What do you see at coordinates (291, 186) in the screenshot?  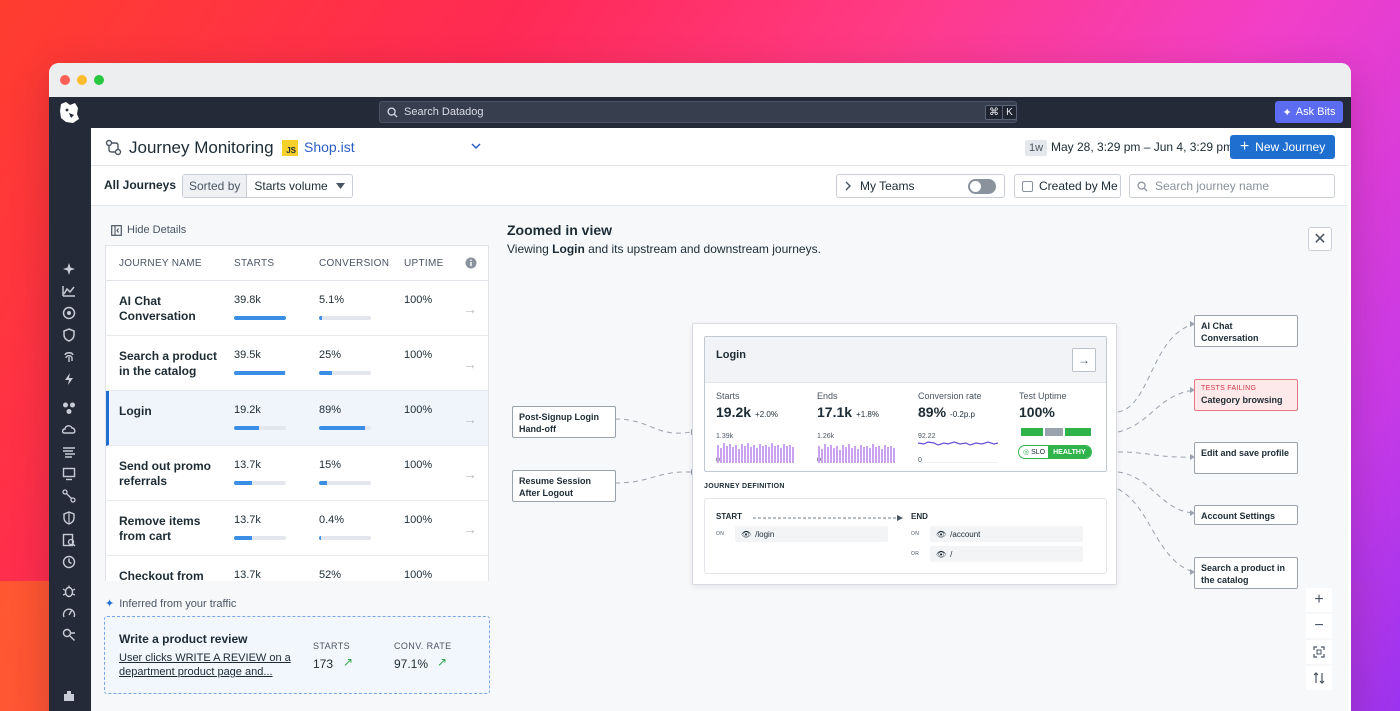 I see `sort-value-label: Starts volume` at bounding box center [291, 186].